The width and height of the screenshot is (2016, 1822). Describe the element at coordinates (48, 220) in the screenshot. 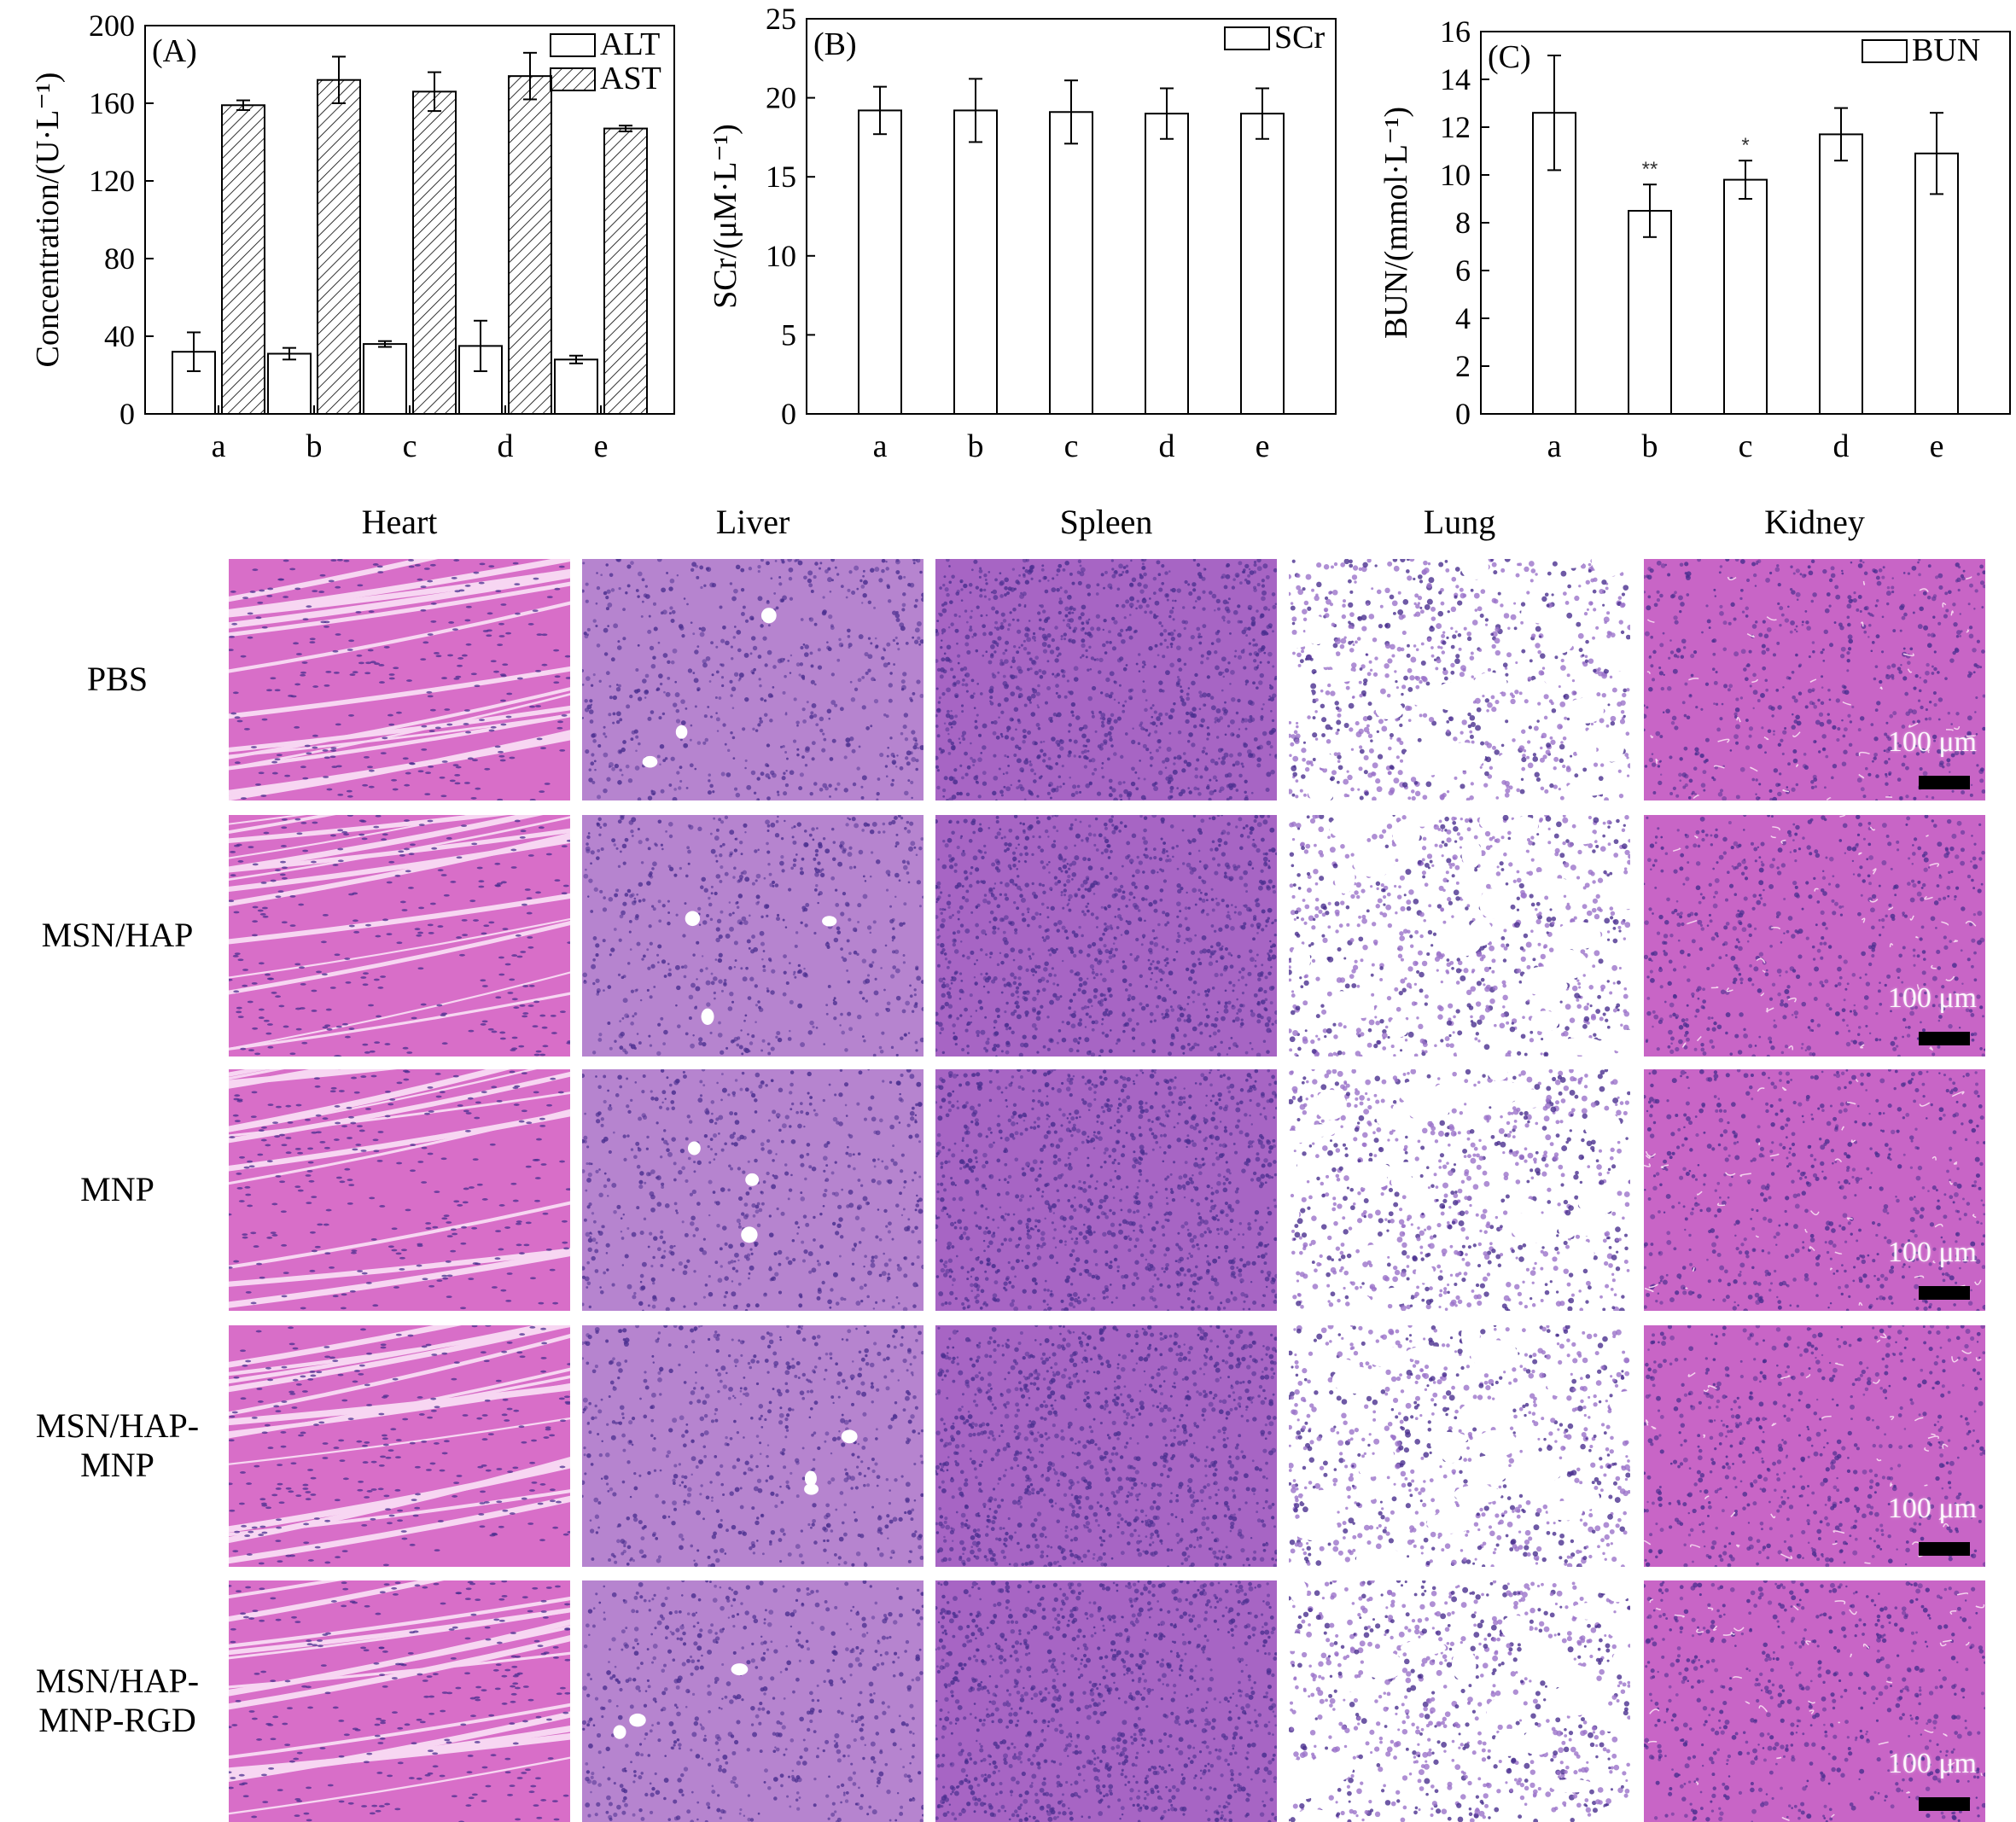

I see `y-axis-label: Concentration/(U·L⁻¹)` at that location.